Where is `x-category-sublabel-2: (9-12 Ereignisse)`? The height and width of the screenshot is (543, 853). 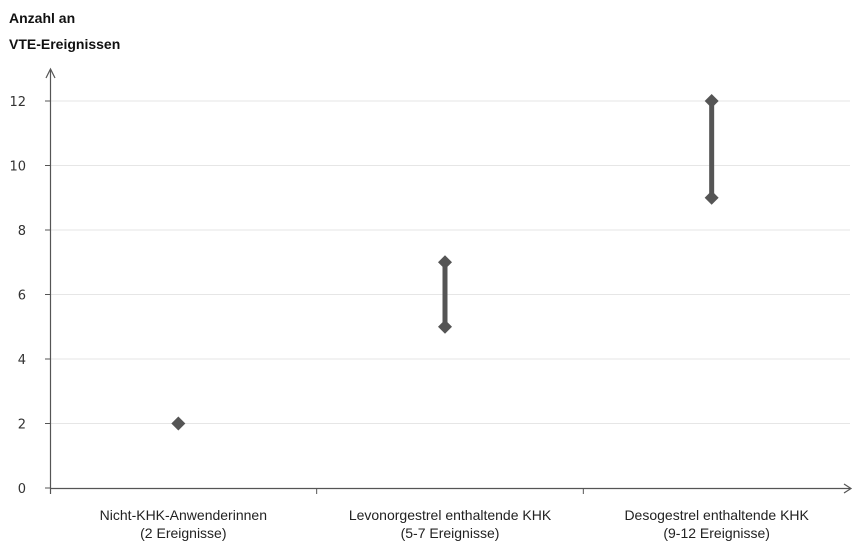
x-category-sublabel-2: (9-12 Ereignisse) is located at coordinates (716, 533).